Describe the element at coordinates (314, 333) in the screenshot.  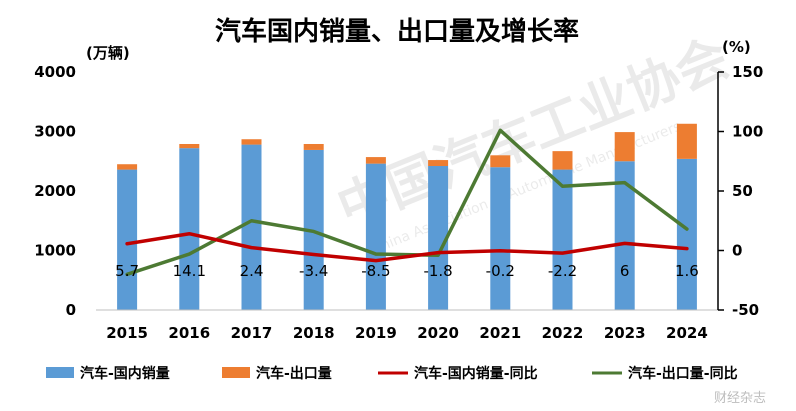
I see `x-tick-label: 2018` at that location.